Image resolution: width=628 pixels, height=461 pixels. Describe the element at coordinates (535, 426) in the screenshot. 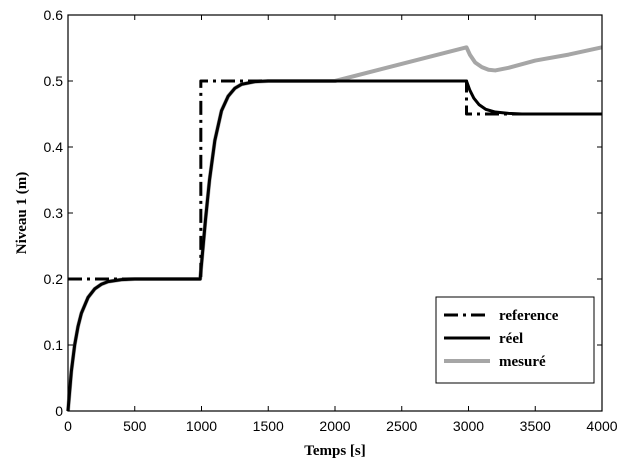

I see `x-tick-label: 3500` at that location.